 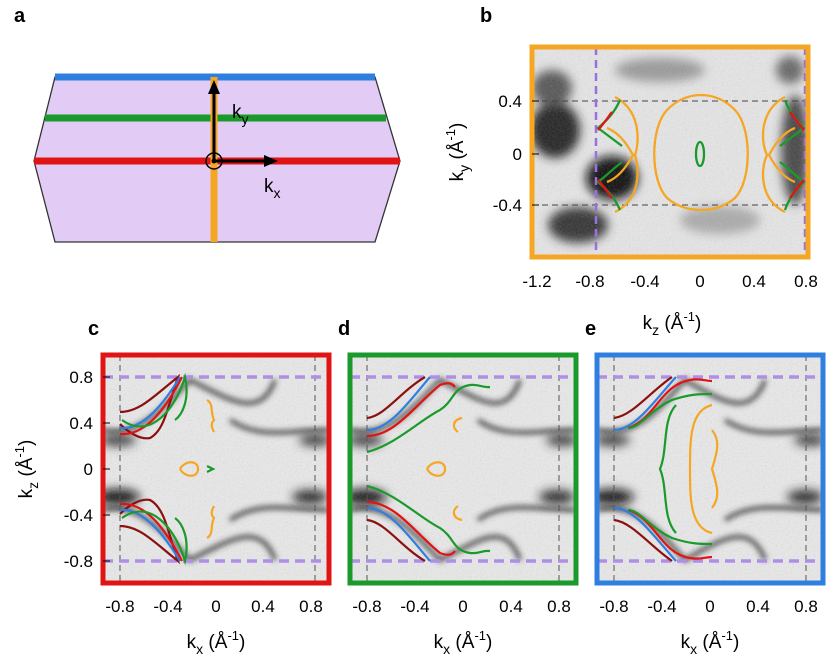 What do you see at coordinates (26, 469) in the screenshot?
I see `c-ylabel: kz (Å-1)` at bounding box center [26, 469].